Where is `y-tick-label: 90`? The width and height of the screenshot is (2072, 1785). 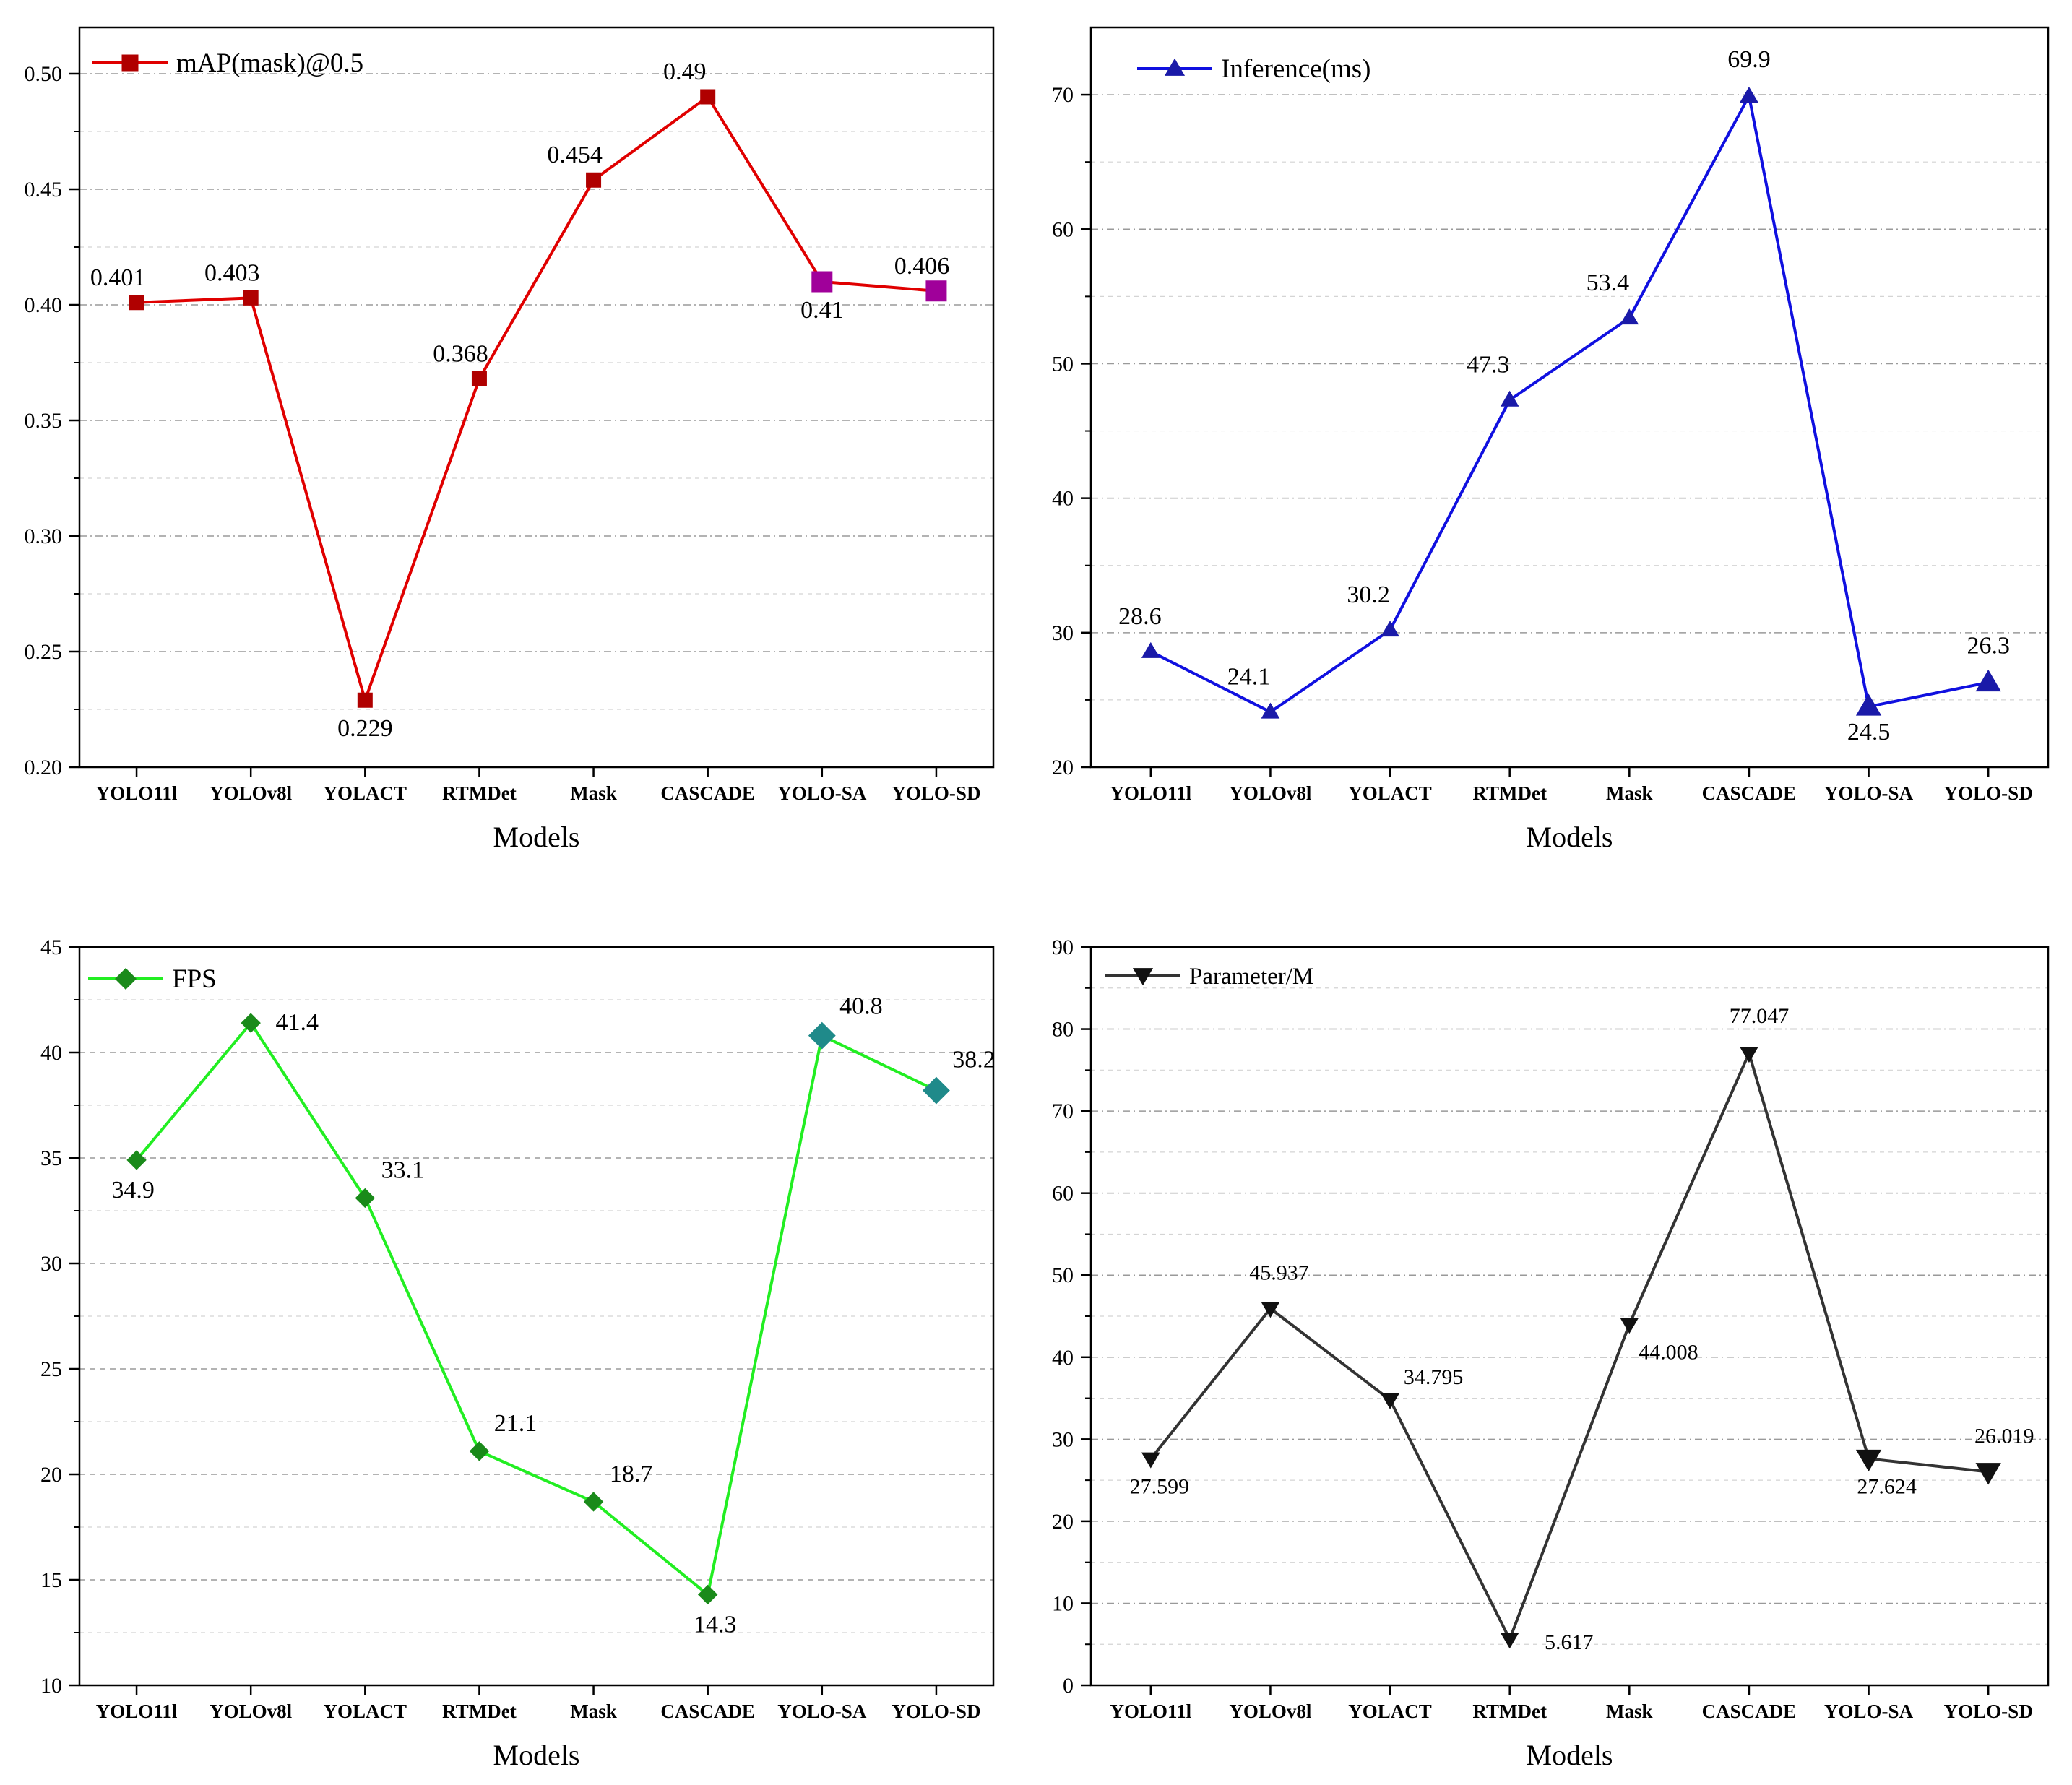
y-tick-label: 90 is located at coordinates (1063, 947).